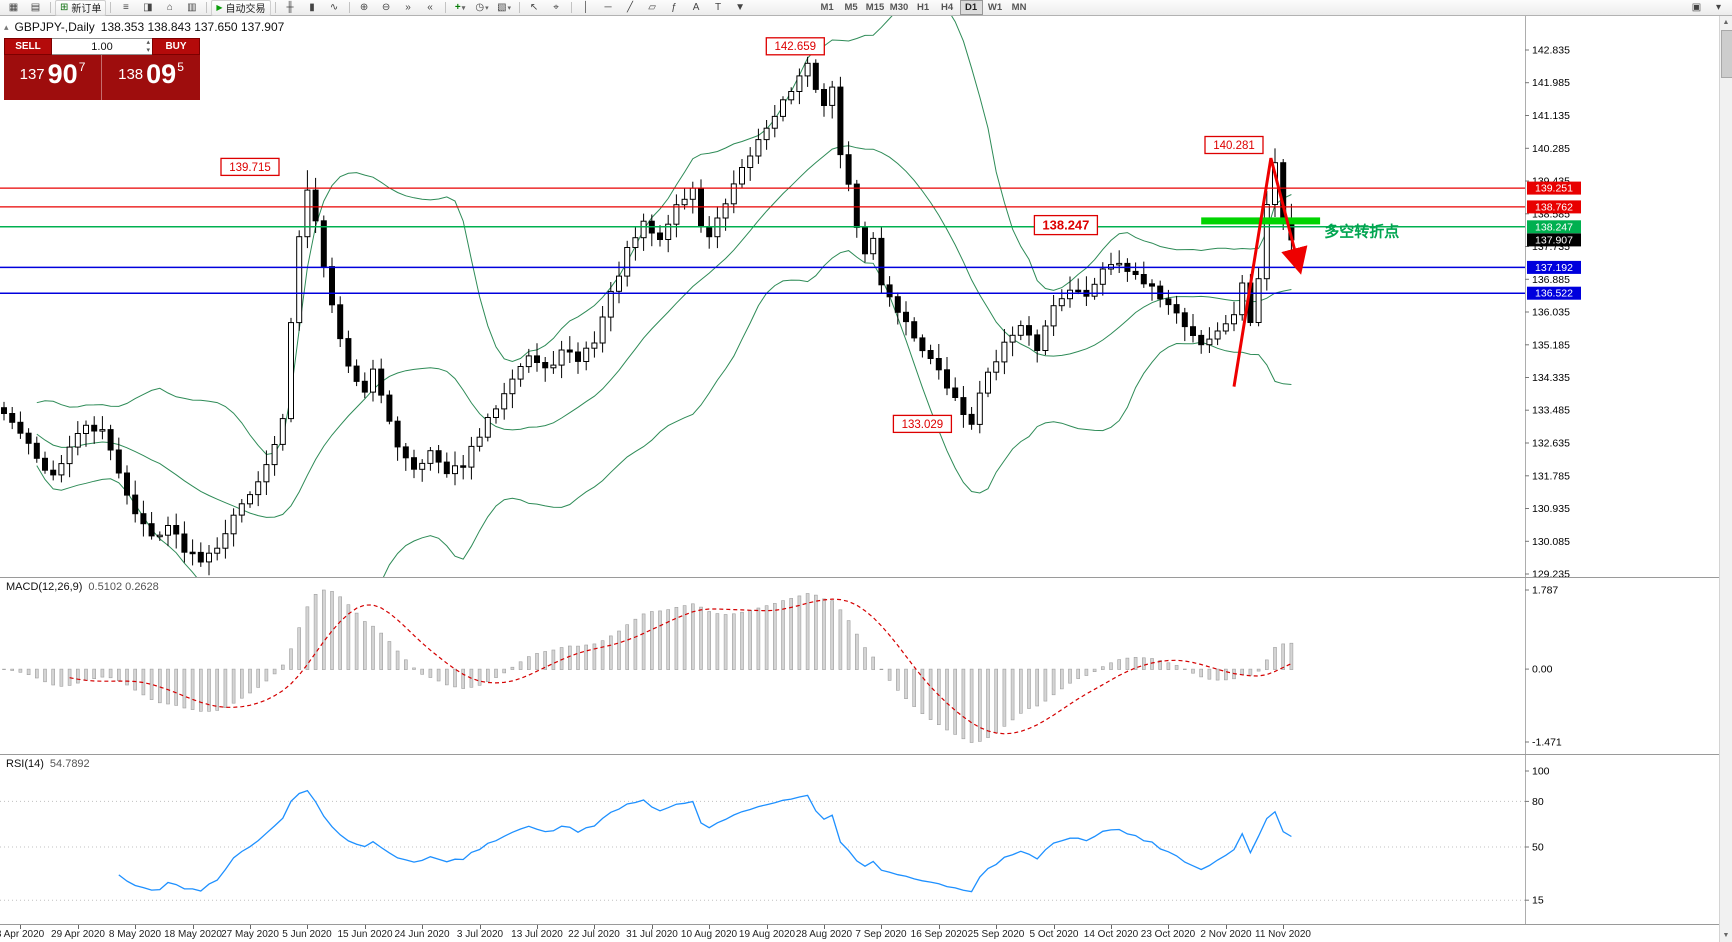 Image resolution: width=1732 pixels, height=942 pixels. Describe the element at coordinates (1054, 934) in the screenshot. I see `time-axis-label: 5 Oct 2020` at that location.